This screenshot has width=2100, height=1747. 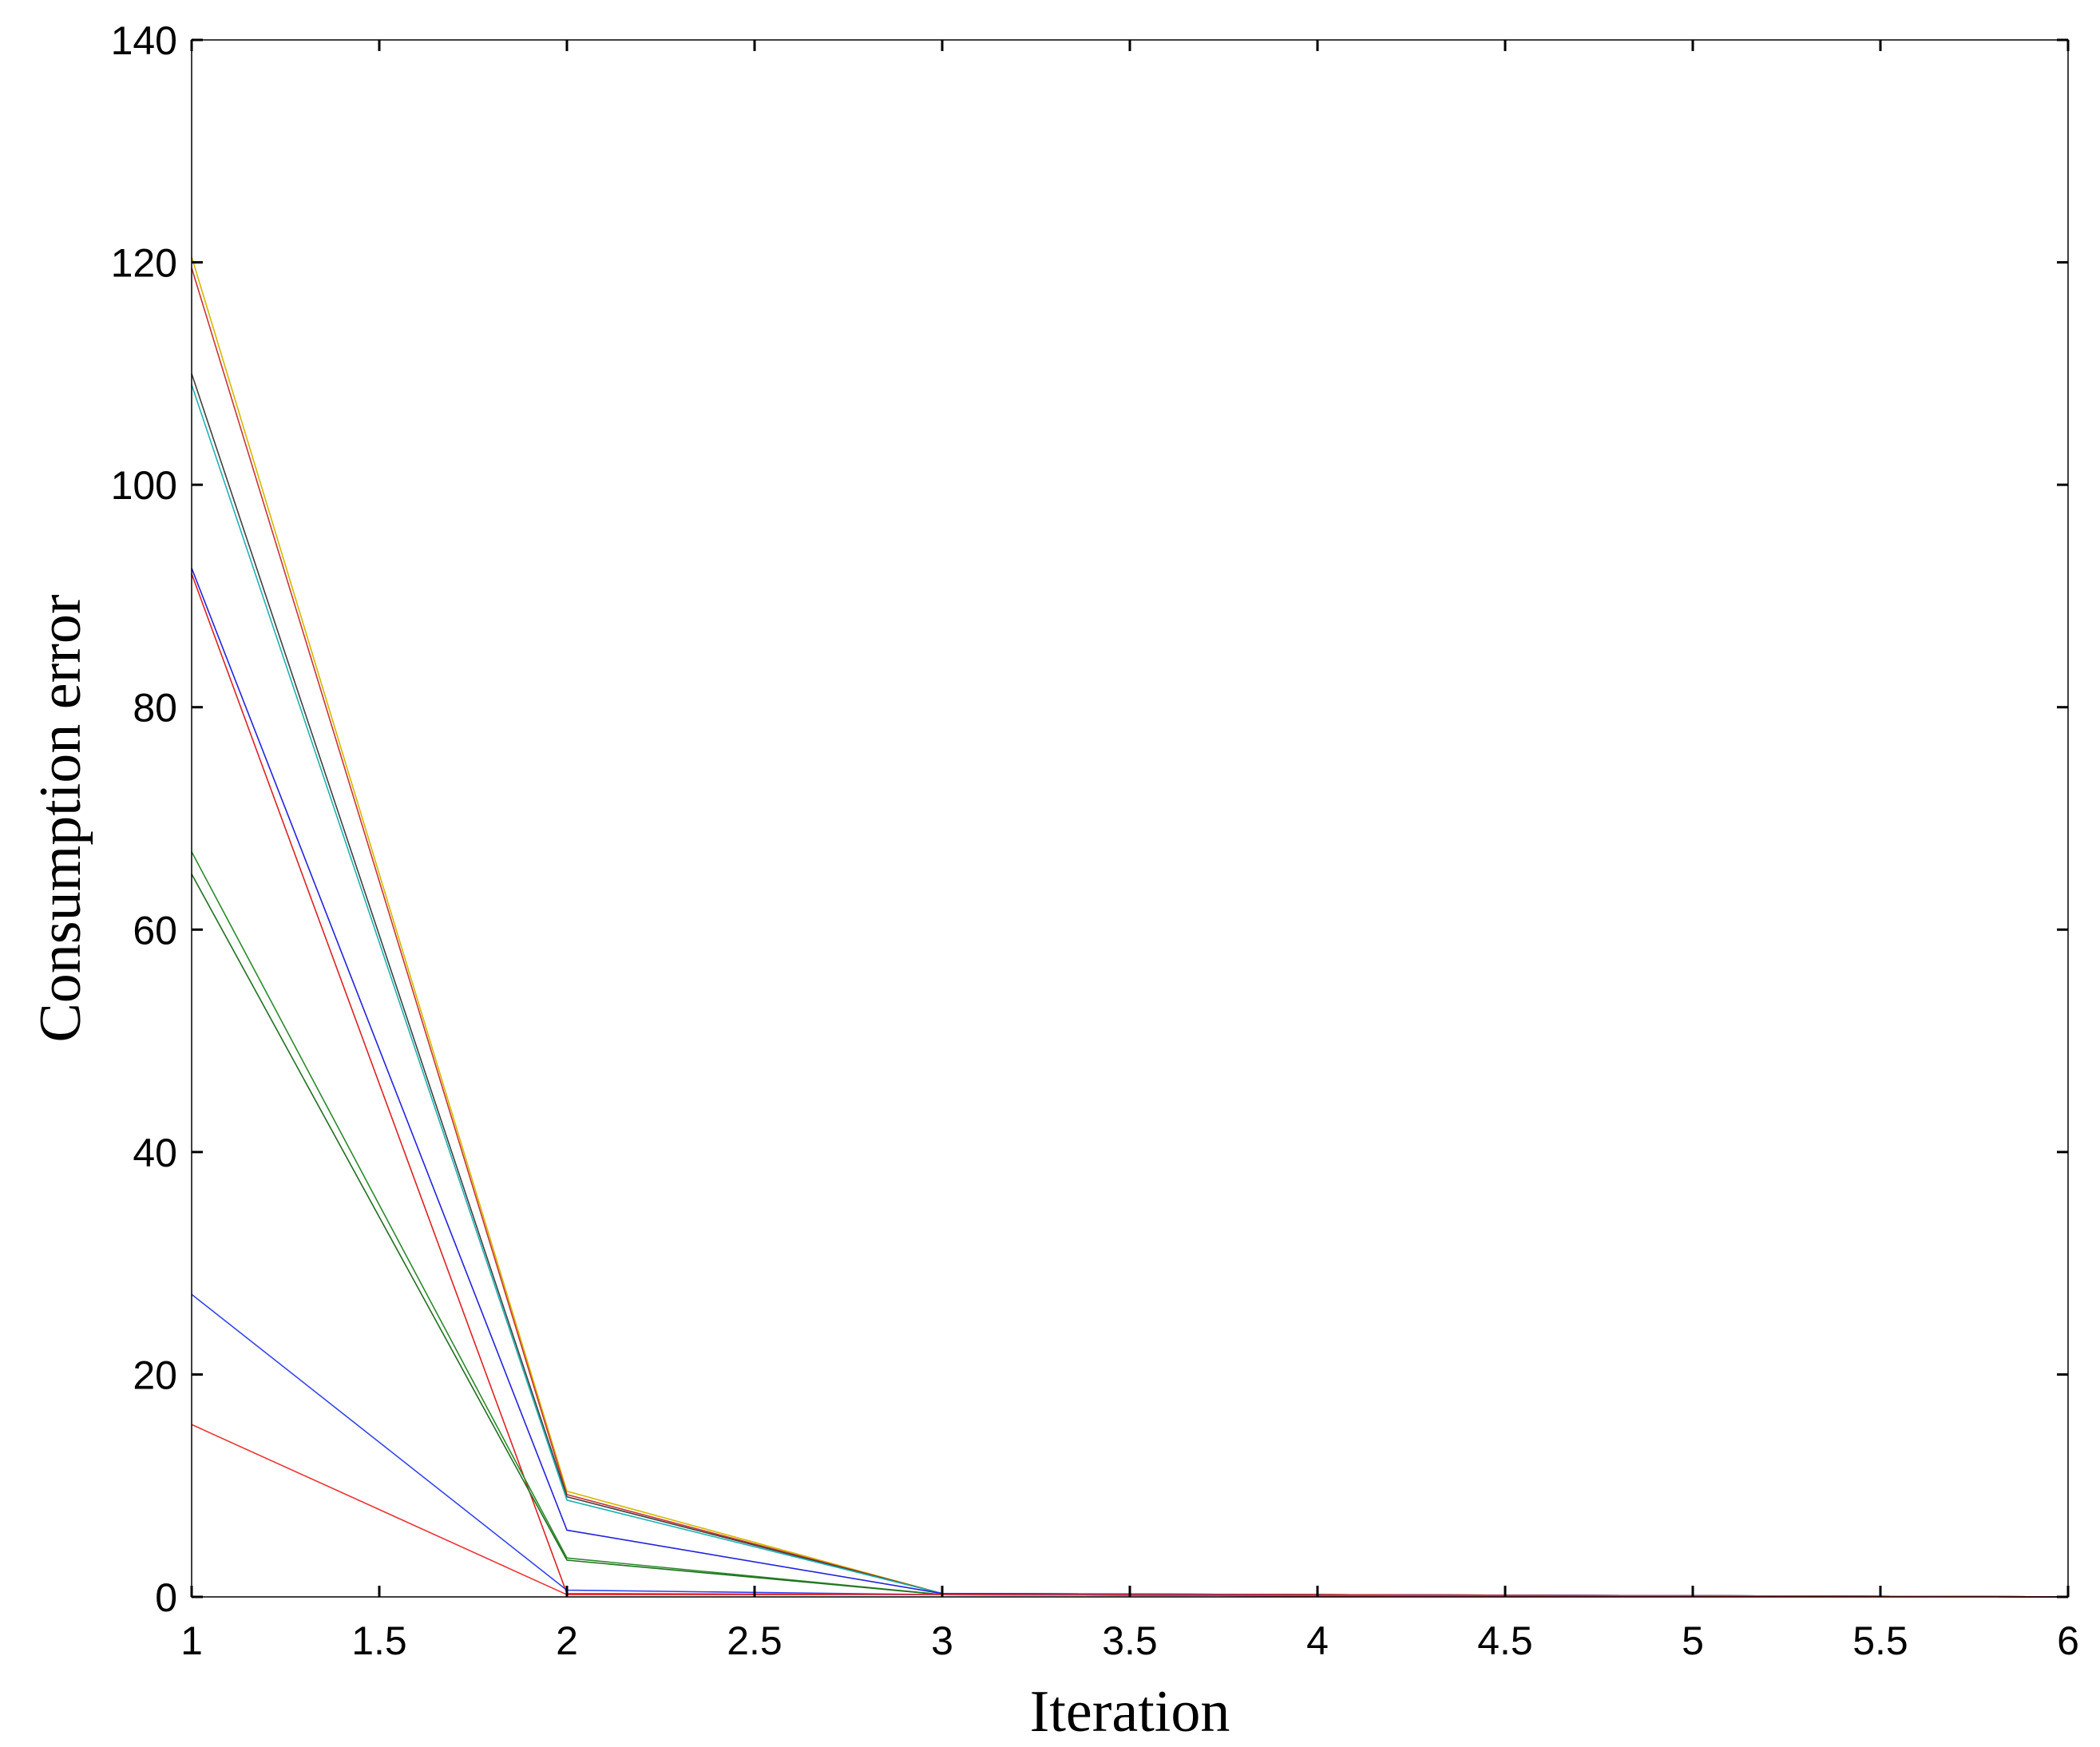 What do you see at coordinates (755, 1640) in the screenshot?
I see `x-tick-label: 2.5` at bounding box center [755, 1640].